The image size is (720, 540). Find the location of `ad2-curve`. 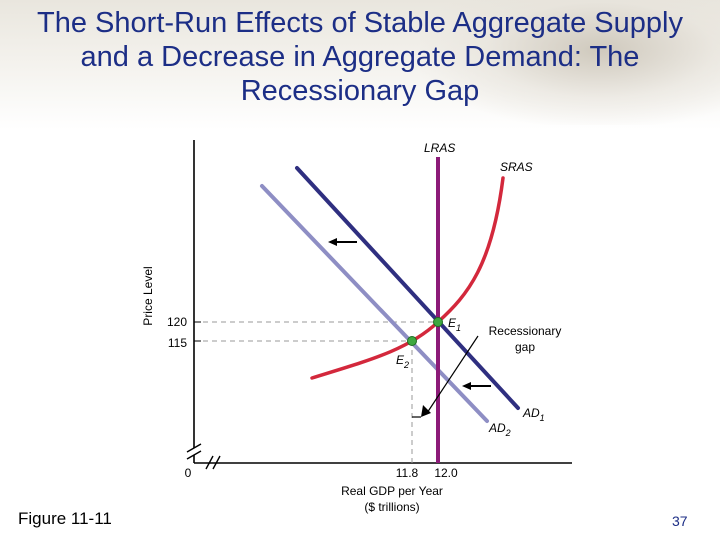

ad2-curve is located at coordinates (374, 303).